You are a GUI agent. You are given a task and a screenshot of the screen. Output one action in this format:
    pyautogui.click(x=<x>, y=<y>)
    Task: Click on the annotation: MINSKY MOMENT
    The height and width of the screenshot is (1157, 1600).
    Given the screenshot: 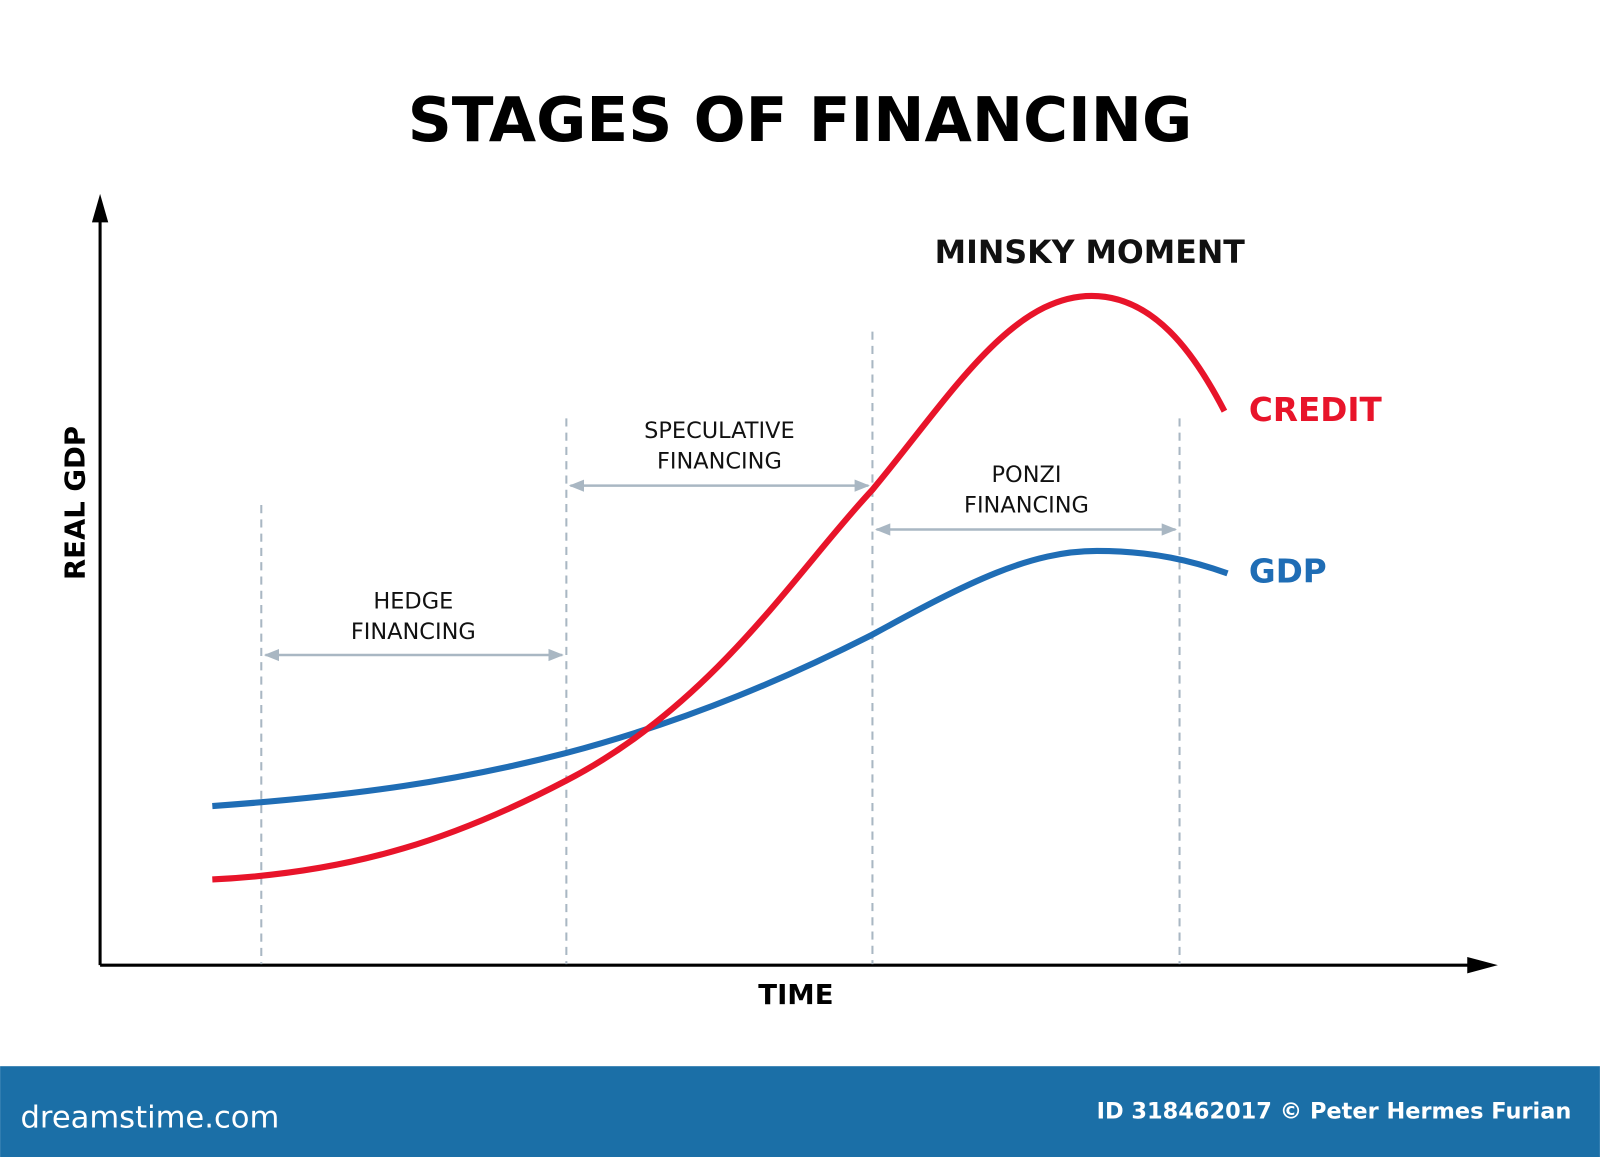 What is the action you would take?
    pyautogui.click(x=1090, y=253)
    